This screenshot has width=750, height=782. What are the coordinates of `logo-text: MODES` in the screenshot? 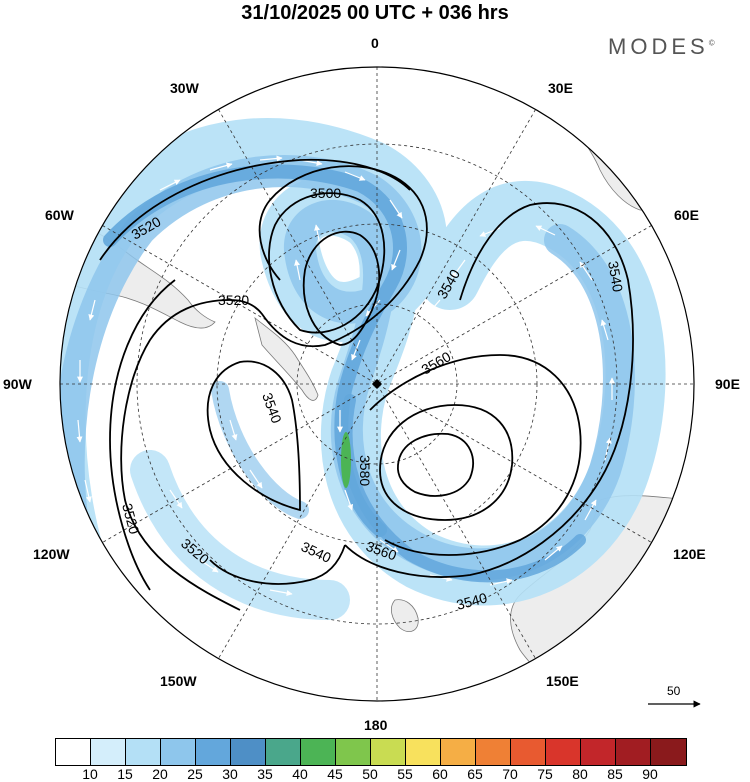 It's located at (658, 46).